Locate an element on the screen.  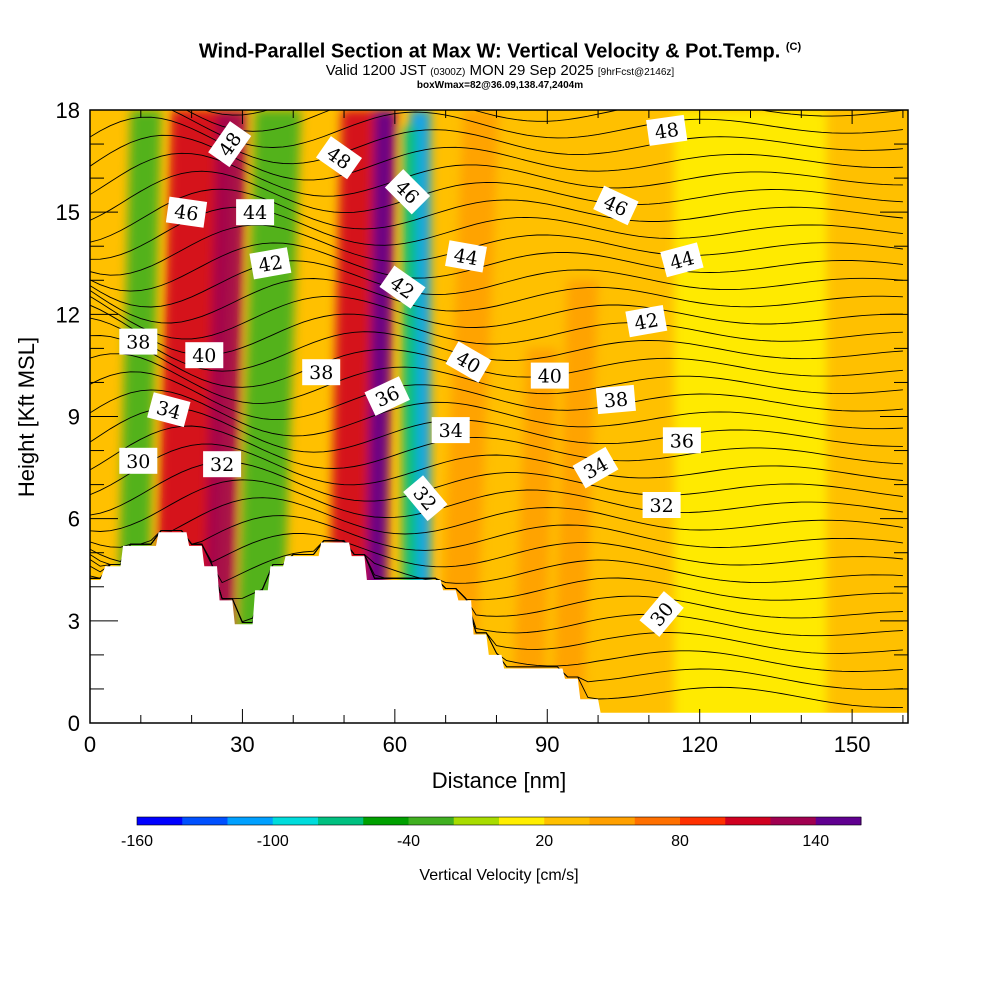
valid-prefix: Valid 1200 JST is located at coordinates (376, 70).